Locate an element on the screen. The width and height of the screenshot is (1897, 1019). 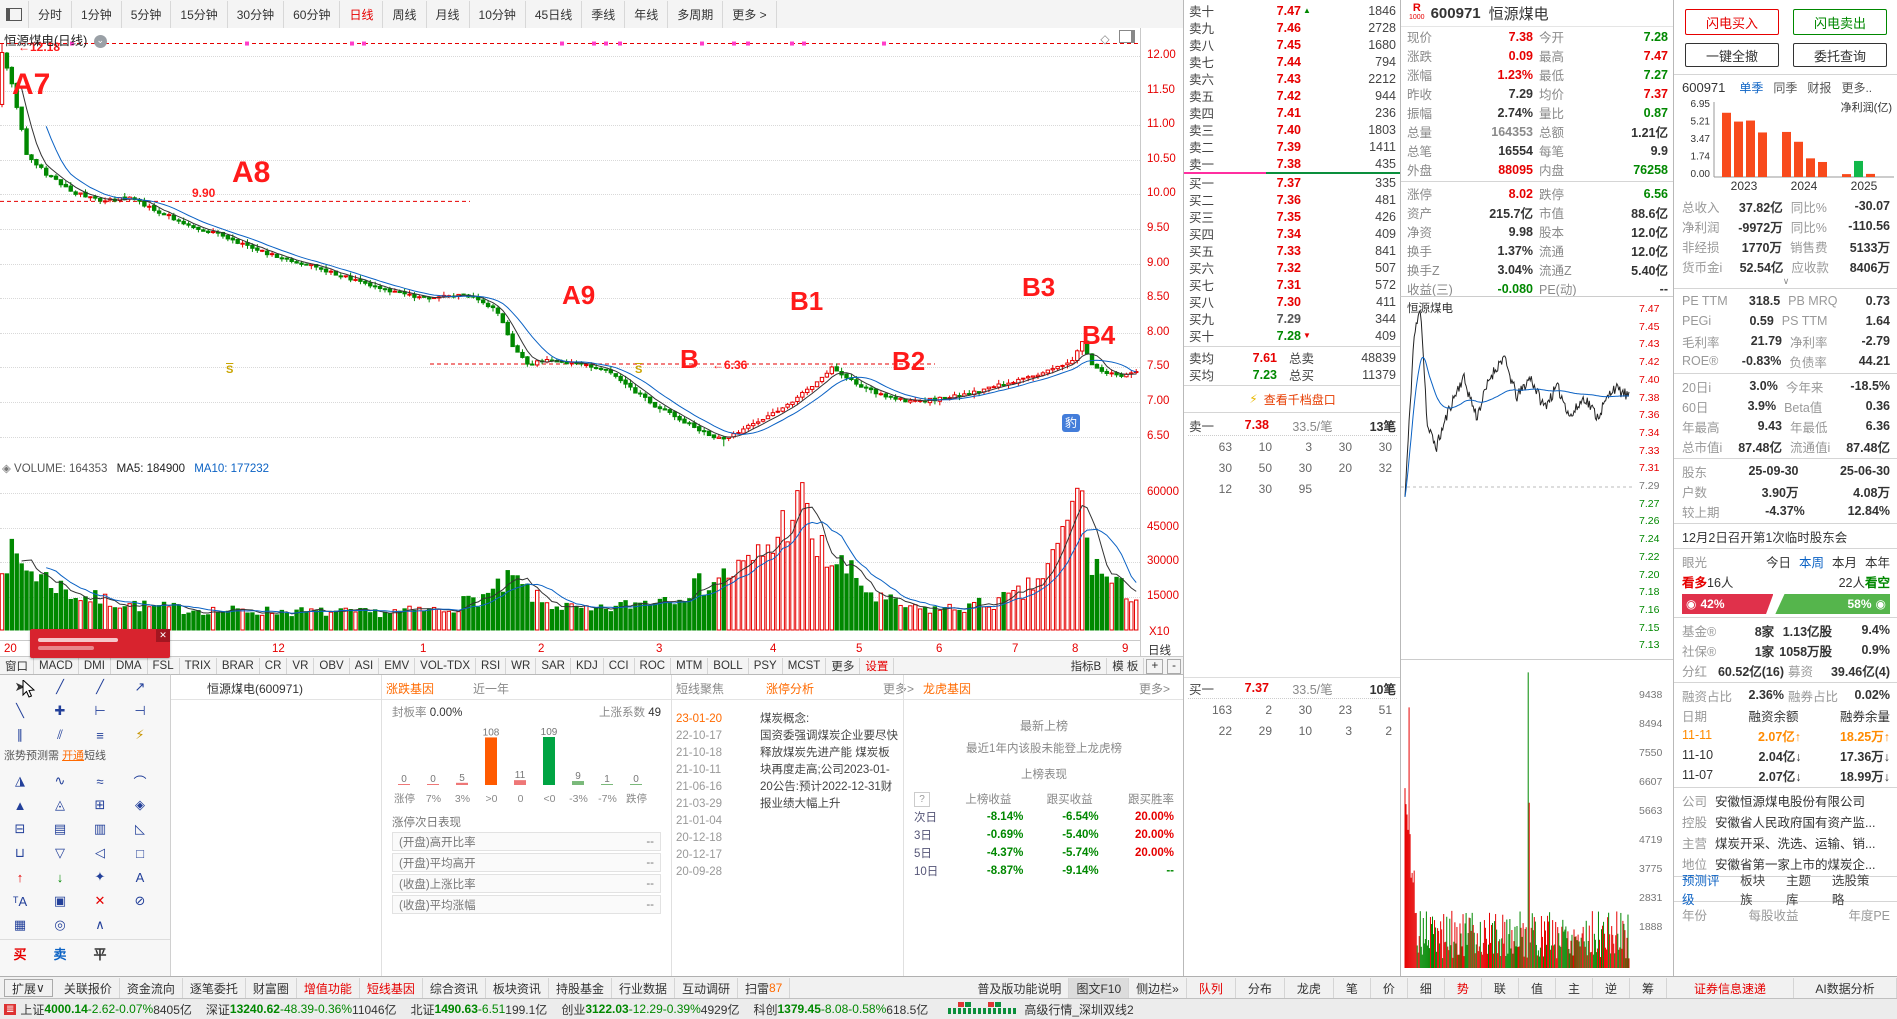
tab-recent-year: 近一年 is located at coordinates (491, 689).